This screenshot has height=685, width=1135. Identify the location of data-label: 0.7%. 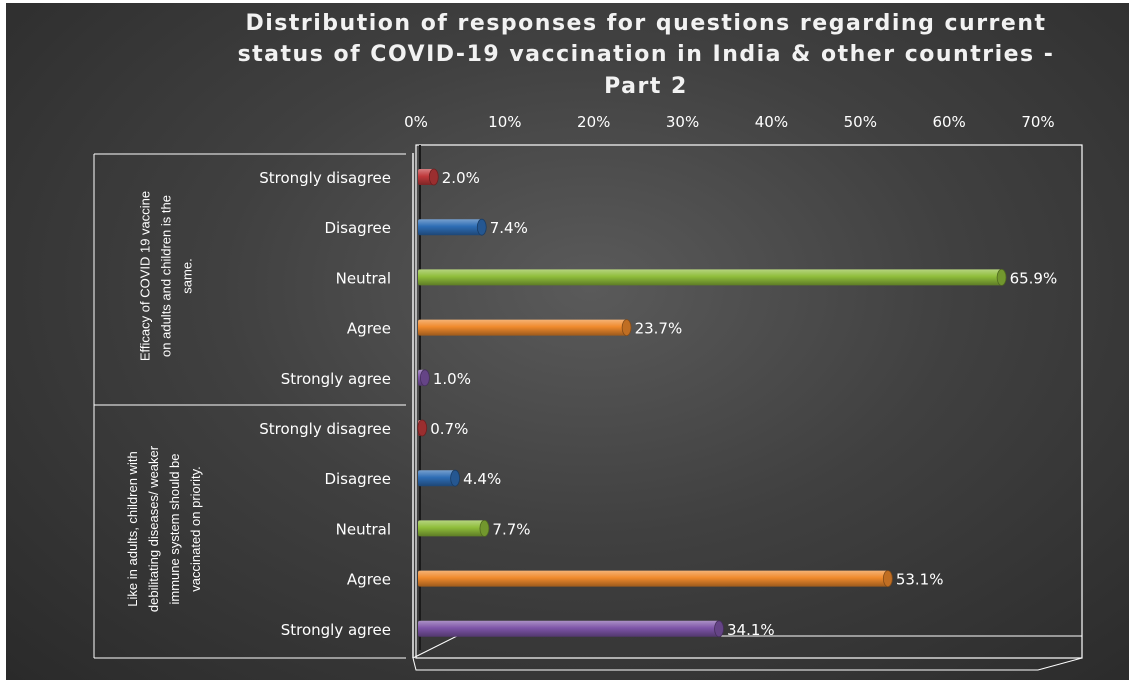
(449, 429).